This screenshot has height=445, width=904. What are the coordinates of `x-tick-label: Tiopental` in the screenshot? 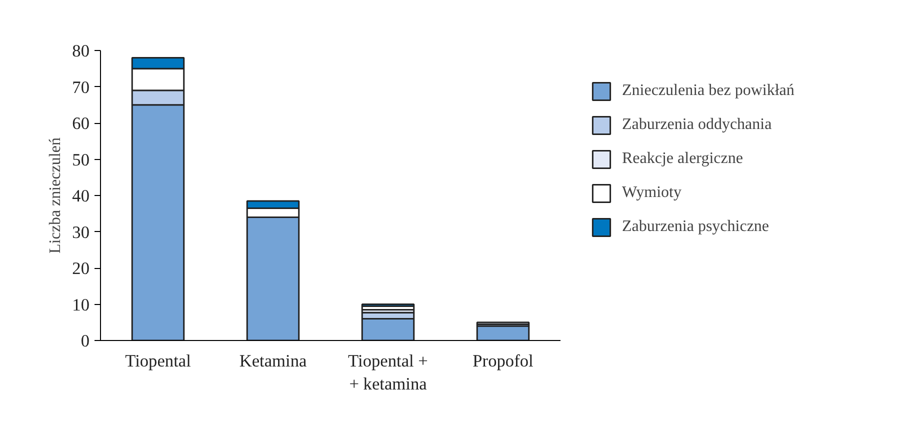 It's located at (158, 361).